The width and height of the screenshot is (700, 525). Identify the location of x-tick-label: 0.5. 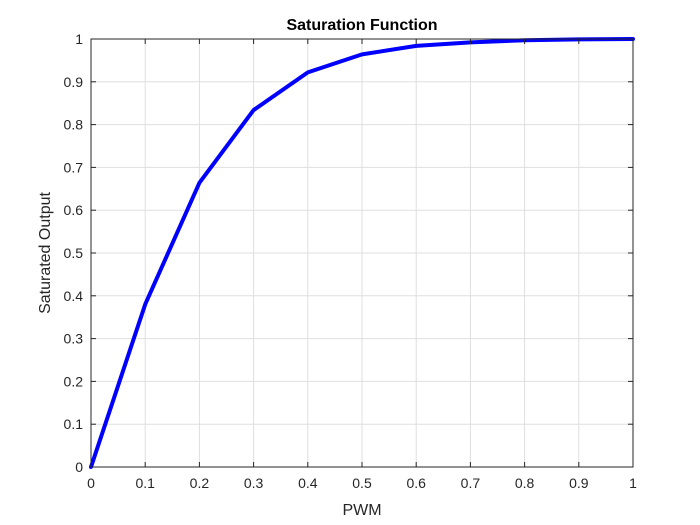
(362, 483).